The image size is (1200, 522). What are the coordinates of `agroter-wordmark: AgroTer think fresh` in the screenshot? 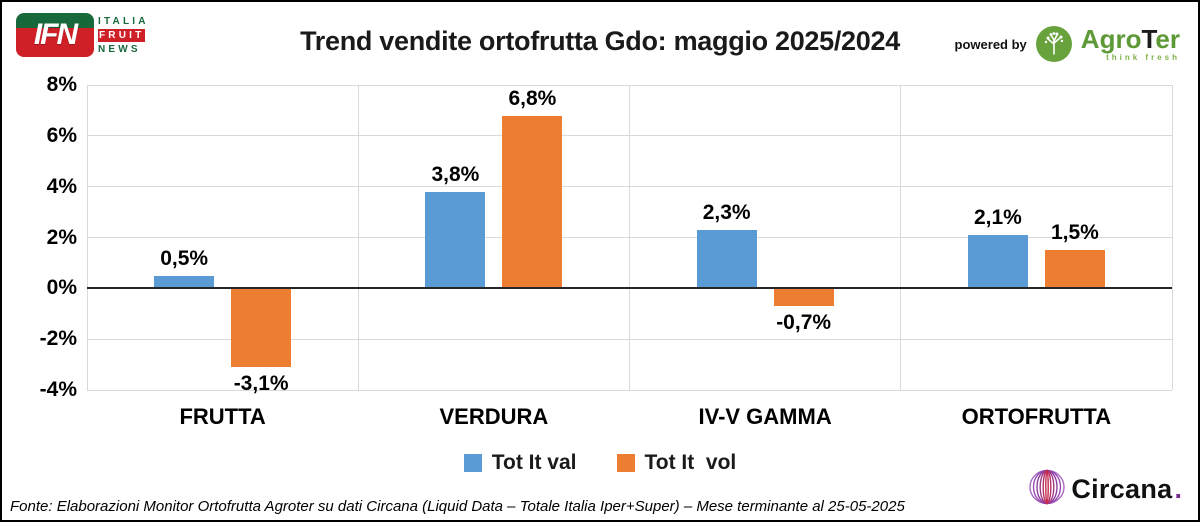 It's located at (1130, 42).